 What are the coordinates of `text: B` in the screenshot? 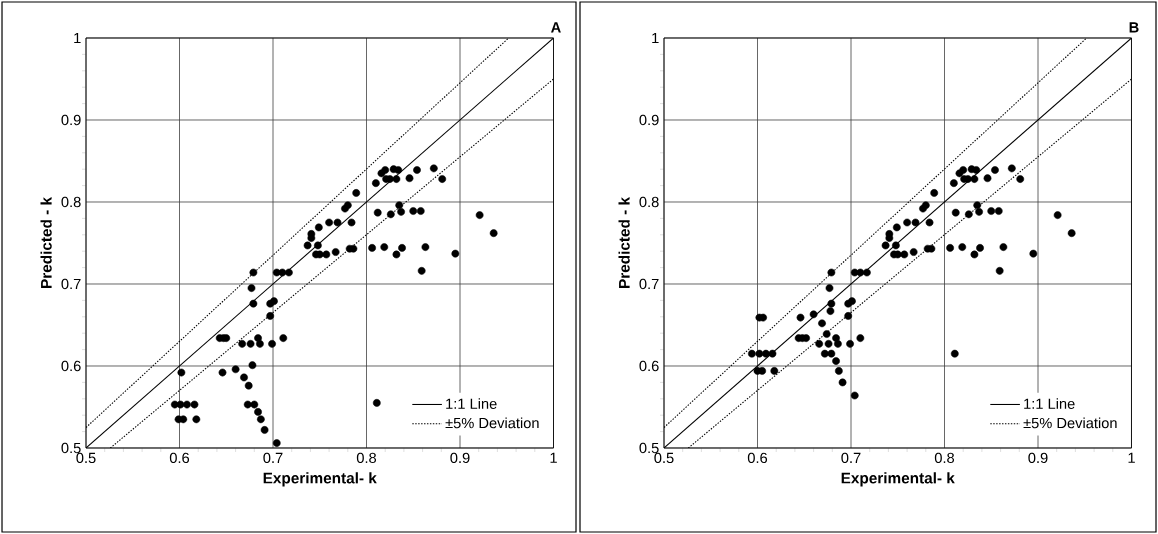 It's located at (1134, 27).